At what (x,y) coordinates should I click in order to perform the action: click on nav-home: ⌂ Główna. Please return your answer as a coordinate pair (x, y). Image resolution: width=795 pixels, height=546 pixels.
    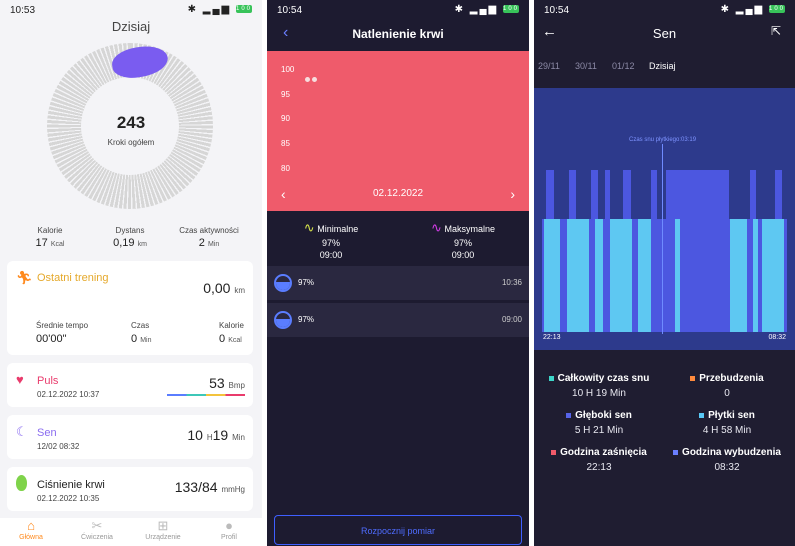
    Looking at the image, I should click on (31, 529).